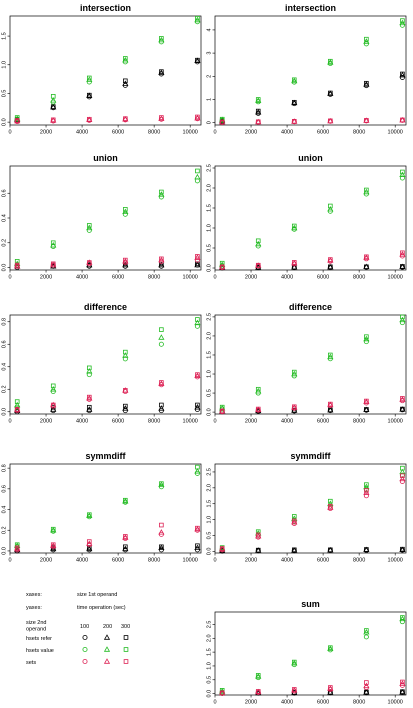 The width and height of the screenshot is (413, 708). I want to click on legend-row-label-sets: sets, so click(31, 663).